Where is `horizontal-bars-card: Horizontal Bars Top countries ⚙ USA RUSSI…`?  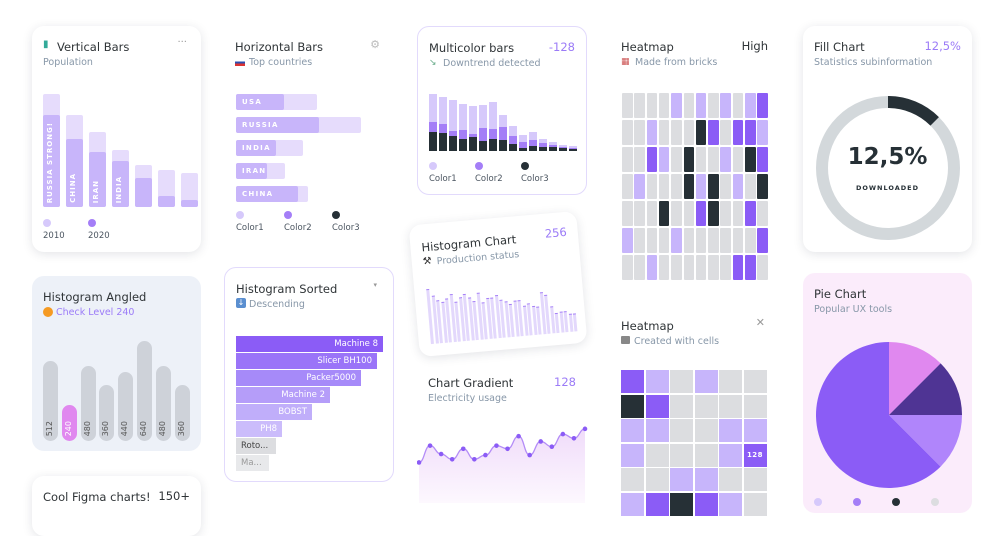 horizontal-bars-card: Horizontal Bars Top countries ⚙ USA RUSSI… is located at coordinates (309, 136).